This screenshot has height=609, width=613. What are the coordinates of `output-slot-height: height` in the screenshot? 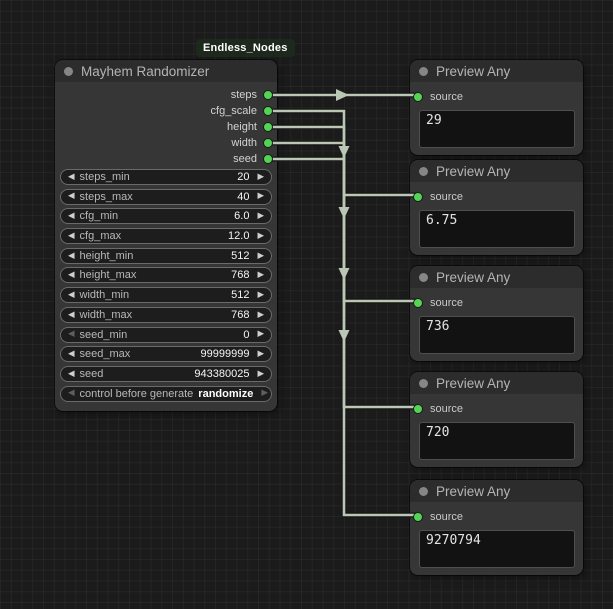 It's located at (166, 127).